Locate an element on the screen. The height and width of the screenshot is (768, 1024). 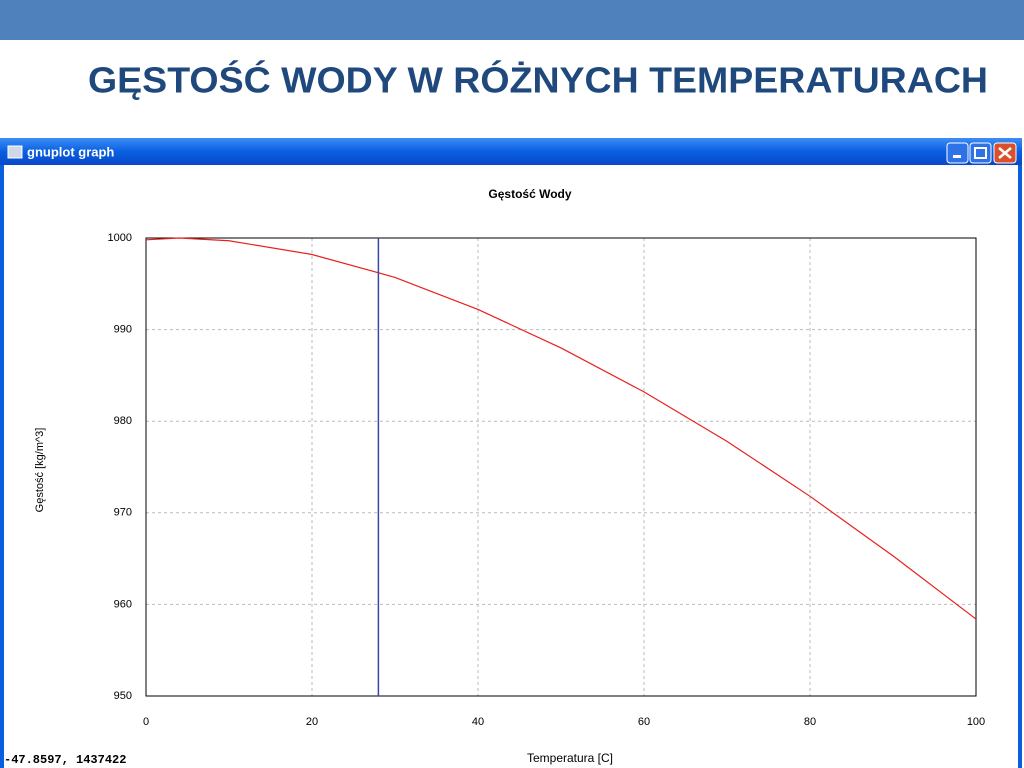
top-bar is located at coordinates (512, 20).